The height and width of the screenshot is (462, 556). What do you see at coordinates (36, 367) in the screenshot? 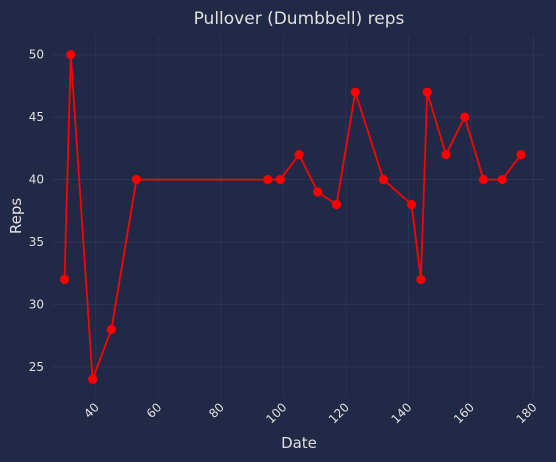
I see `y-tick-label: 25` at bounding box center [36, 367].